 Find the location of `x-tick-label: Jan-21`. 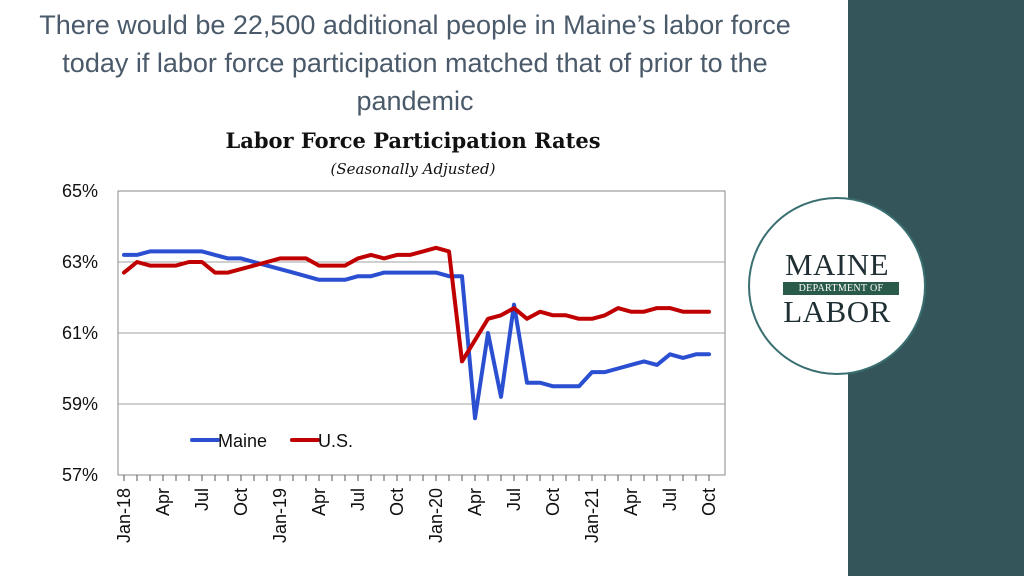

x-tick-label: Jan-21 is located at coordinates (592, 515).